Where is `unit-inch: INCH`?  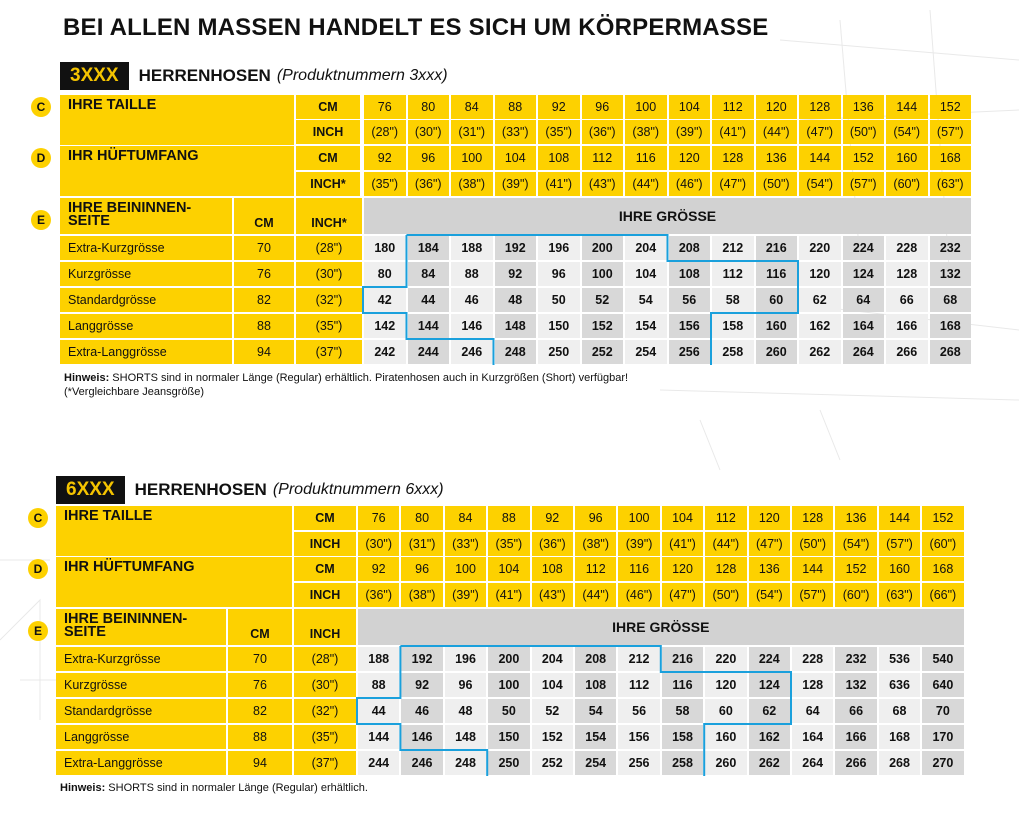
unit-inch: INCH is located at coordinates (325, 595).